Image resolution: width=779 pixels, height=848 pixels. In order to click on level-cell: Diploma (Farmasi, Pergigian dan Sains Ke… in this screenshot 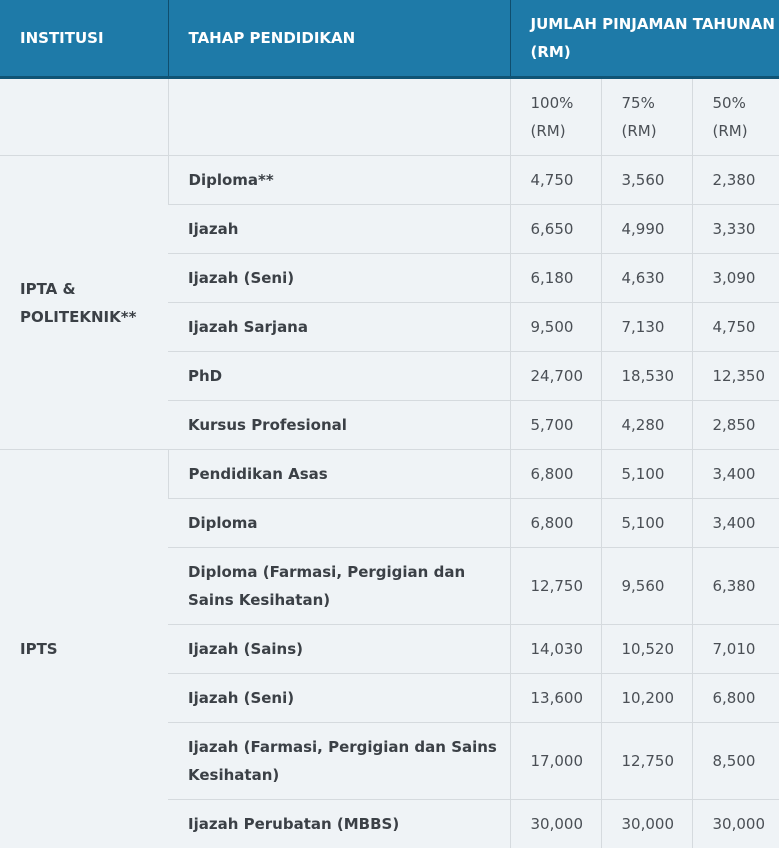, I will do `click(339, 586)`.